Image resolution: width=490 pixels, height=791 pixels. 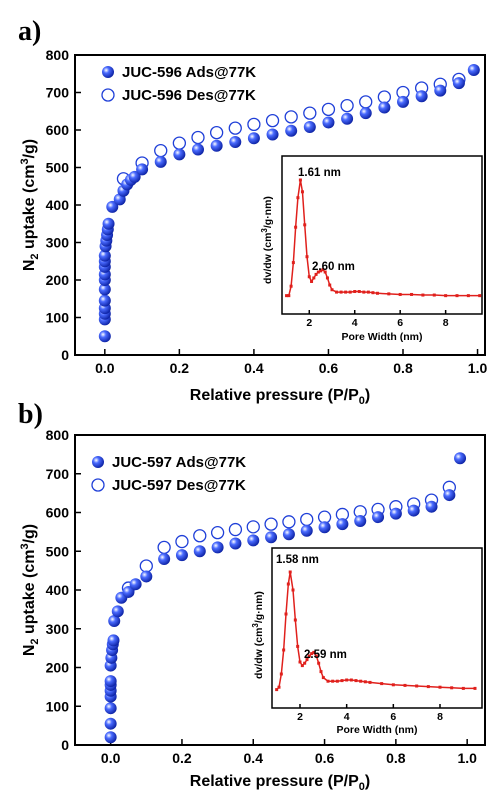 What do you see at coordinates (98, 485) in the screenshot?
I see `legend-marker-des-b` at bounding box center [98, 485].